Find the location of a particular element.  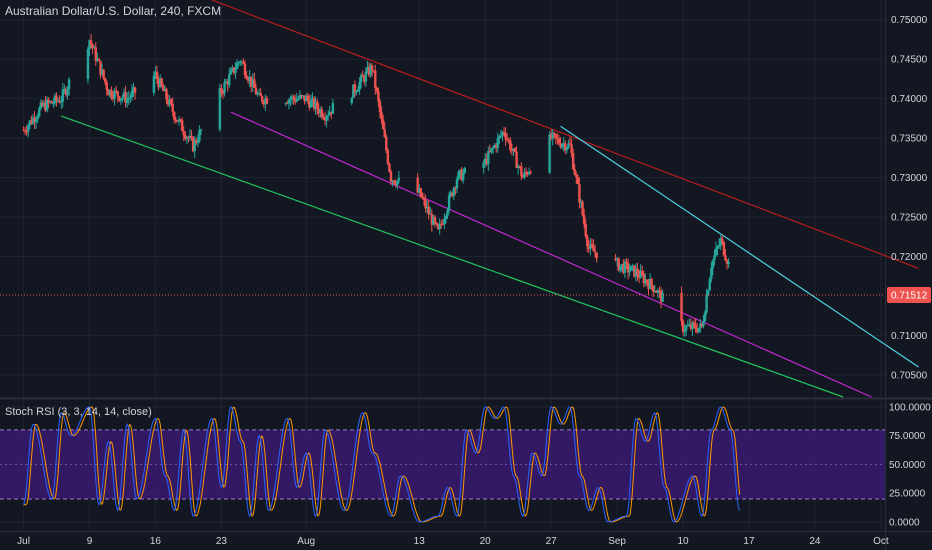

y-tick-label: 0.74000 is located at coordinates (909, 99).